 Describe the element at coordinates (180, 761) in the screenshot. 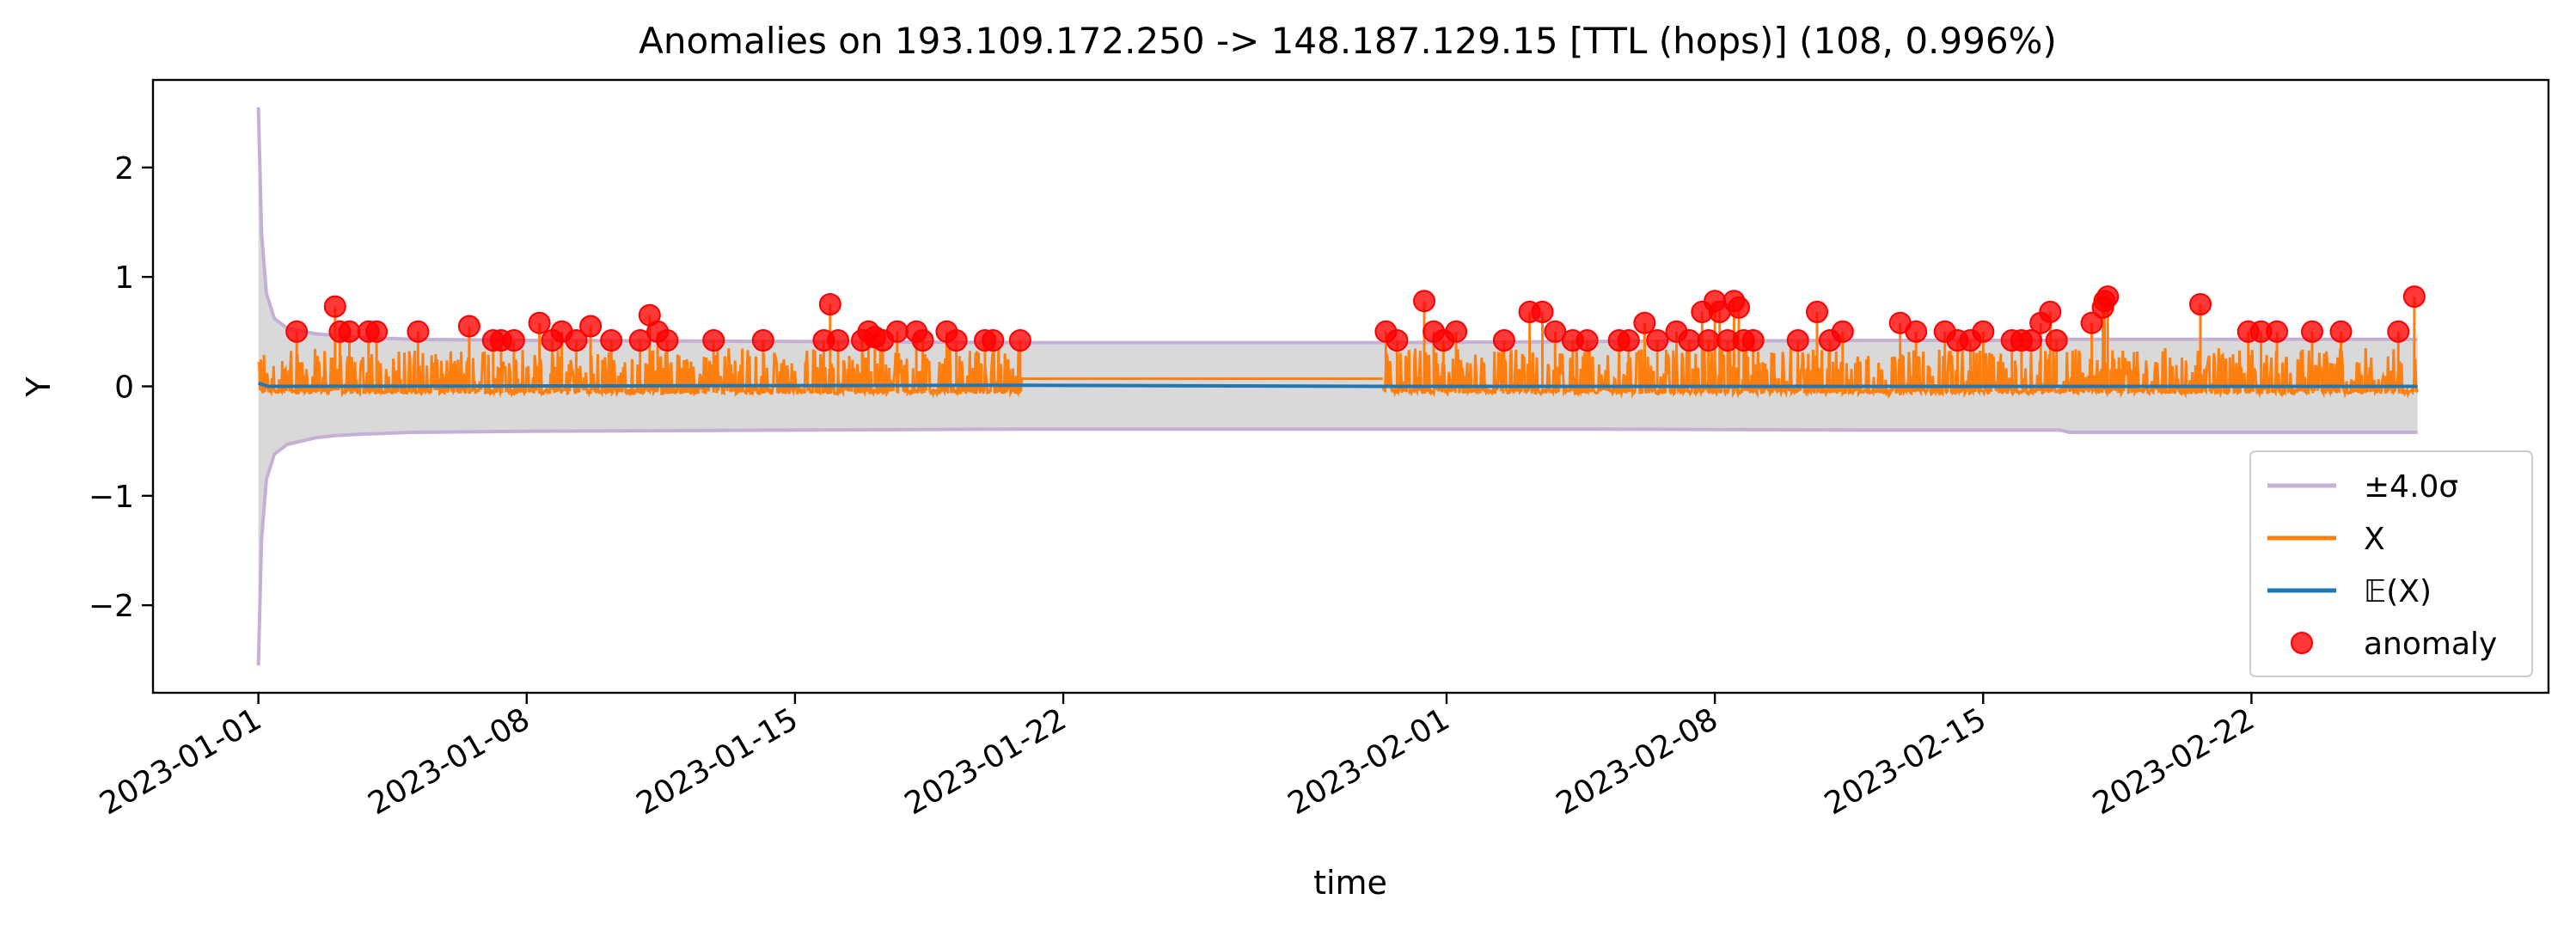

I see `x-tick-label: 2023-01-01` at that location.